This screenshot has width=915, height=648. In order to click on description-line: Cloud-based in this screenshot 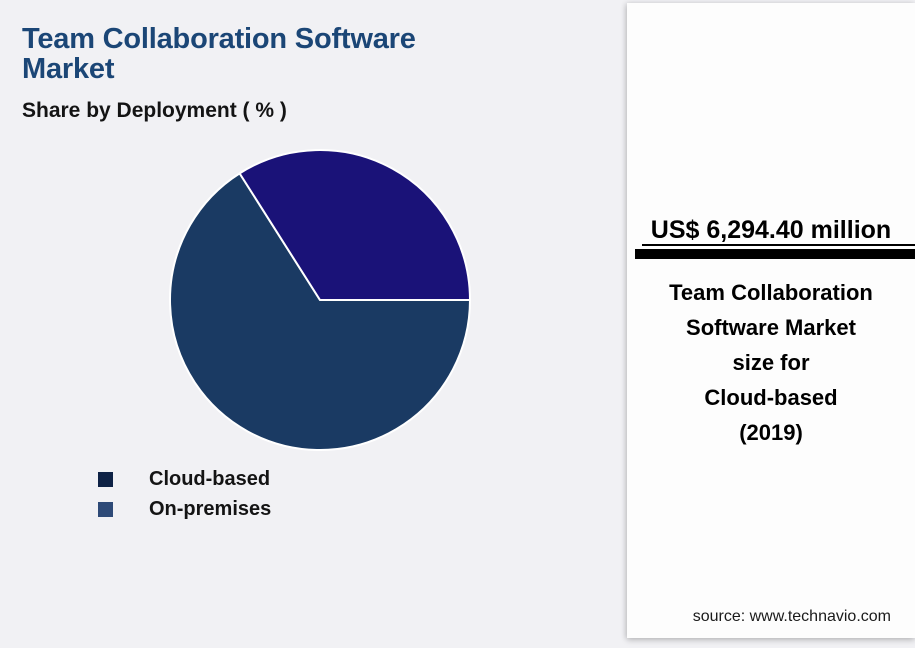, I will do `click(771, 397)`.